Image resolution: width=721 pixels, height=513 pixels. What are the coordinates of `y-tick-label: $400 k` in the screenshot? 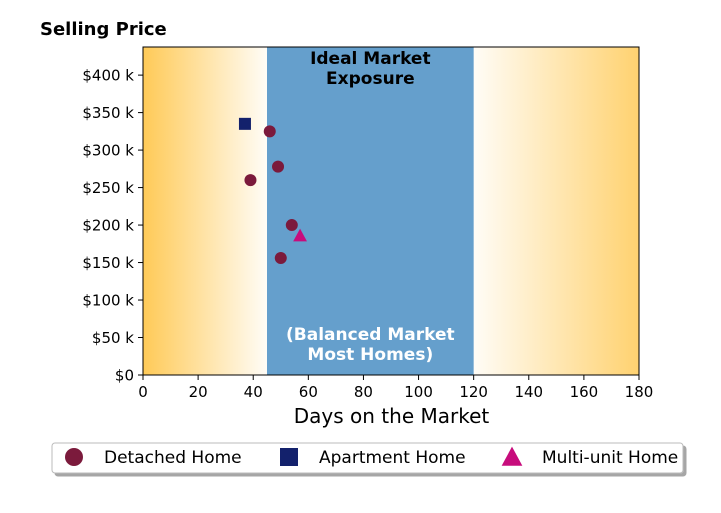 It's located at (108, 76).